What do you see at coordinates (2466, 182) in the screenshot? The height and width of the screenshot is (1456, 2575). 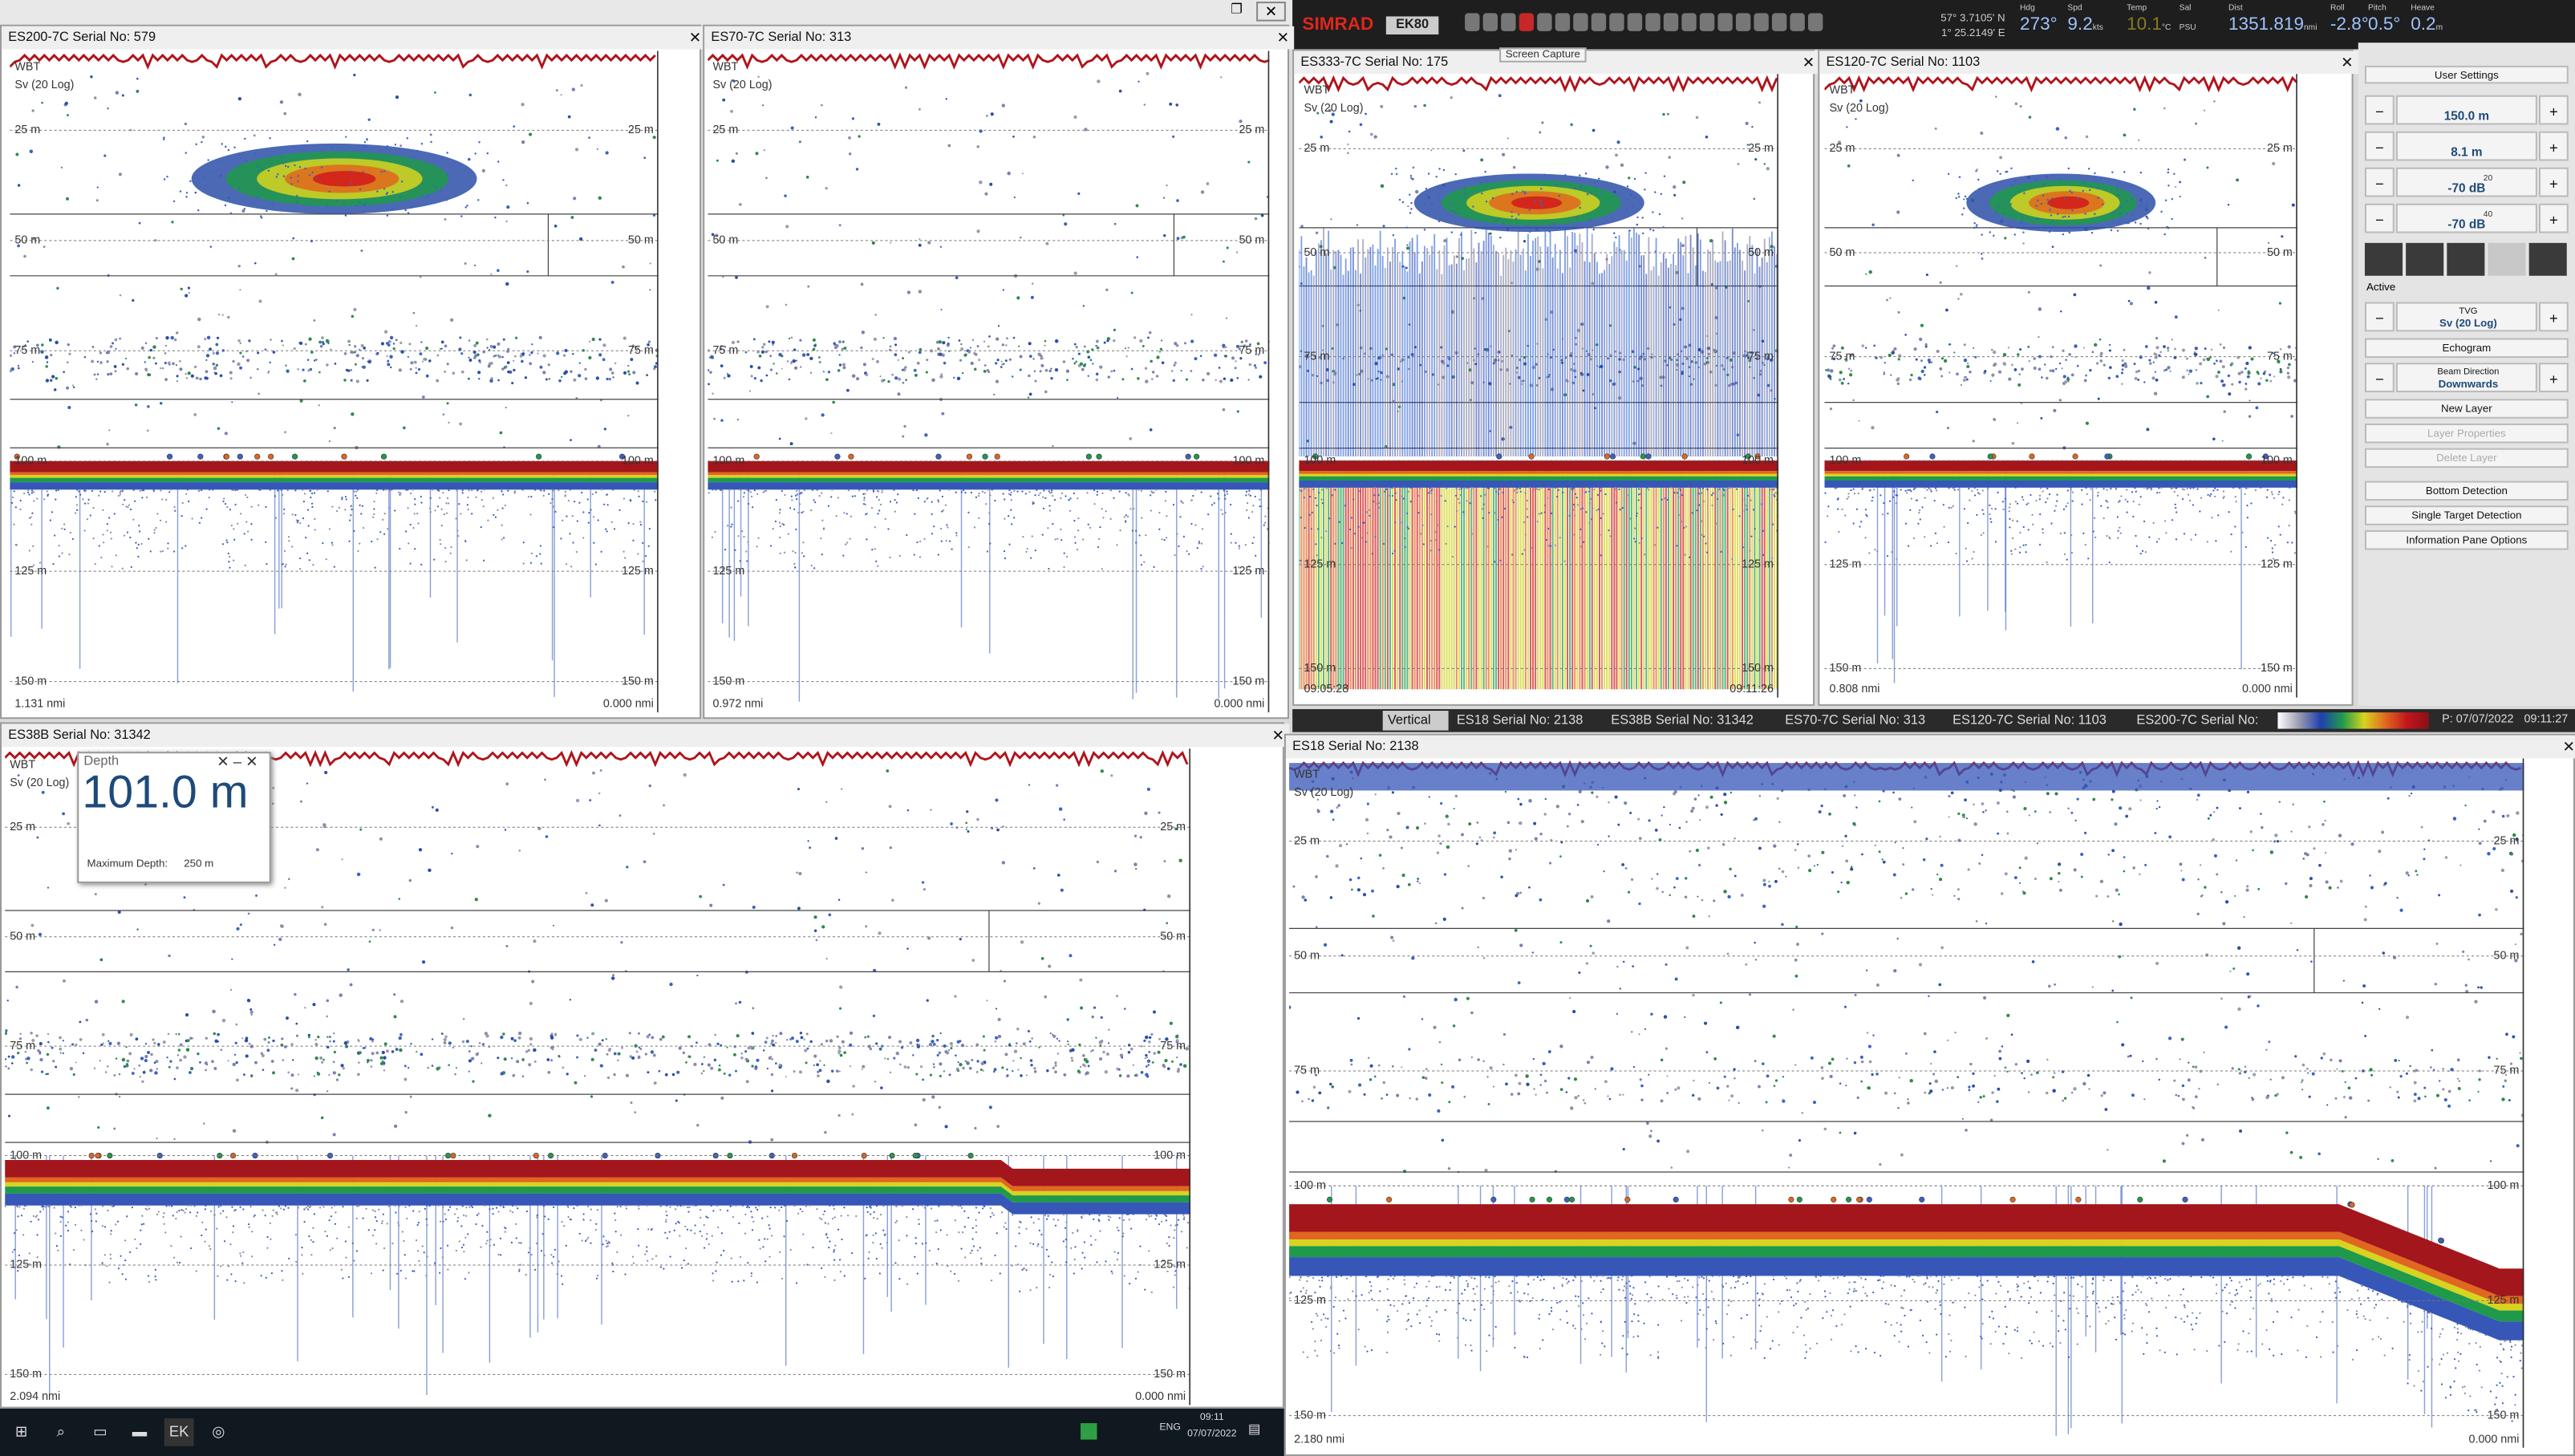 I see `control-value: -70 dB 20` at bounding box center [2466, 182].